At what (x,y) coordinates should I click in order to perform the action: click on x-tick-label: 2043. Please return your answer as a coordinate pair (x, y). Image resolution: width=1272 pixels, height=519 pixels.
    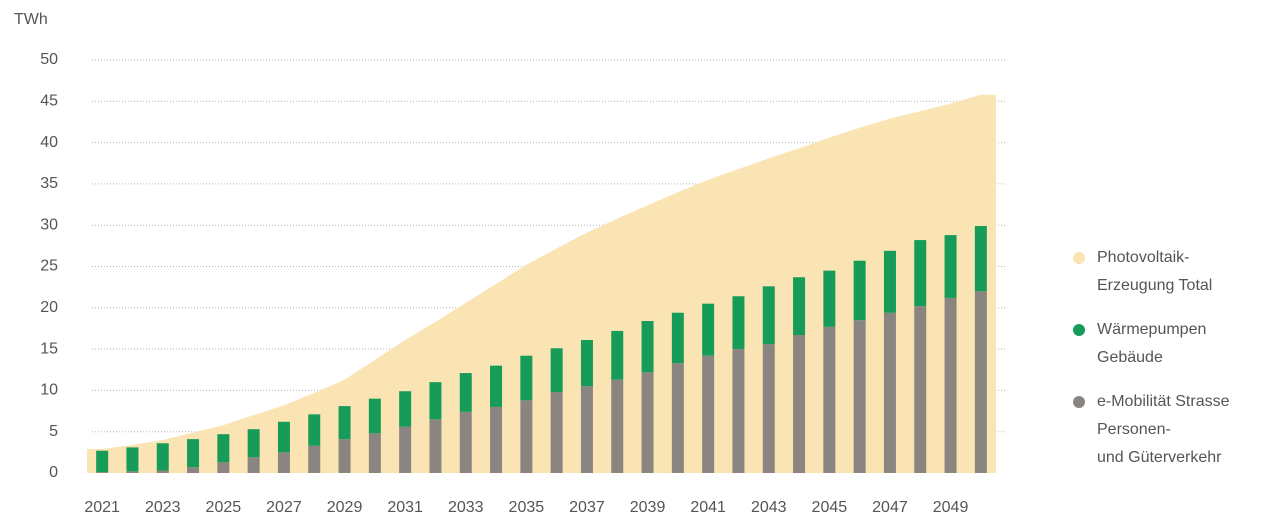
    Looking at the image, I should click on (769, 507).